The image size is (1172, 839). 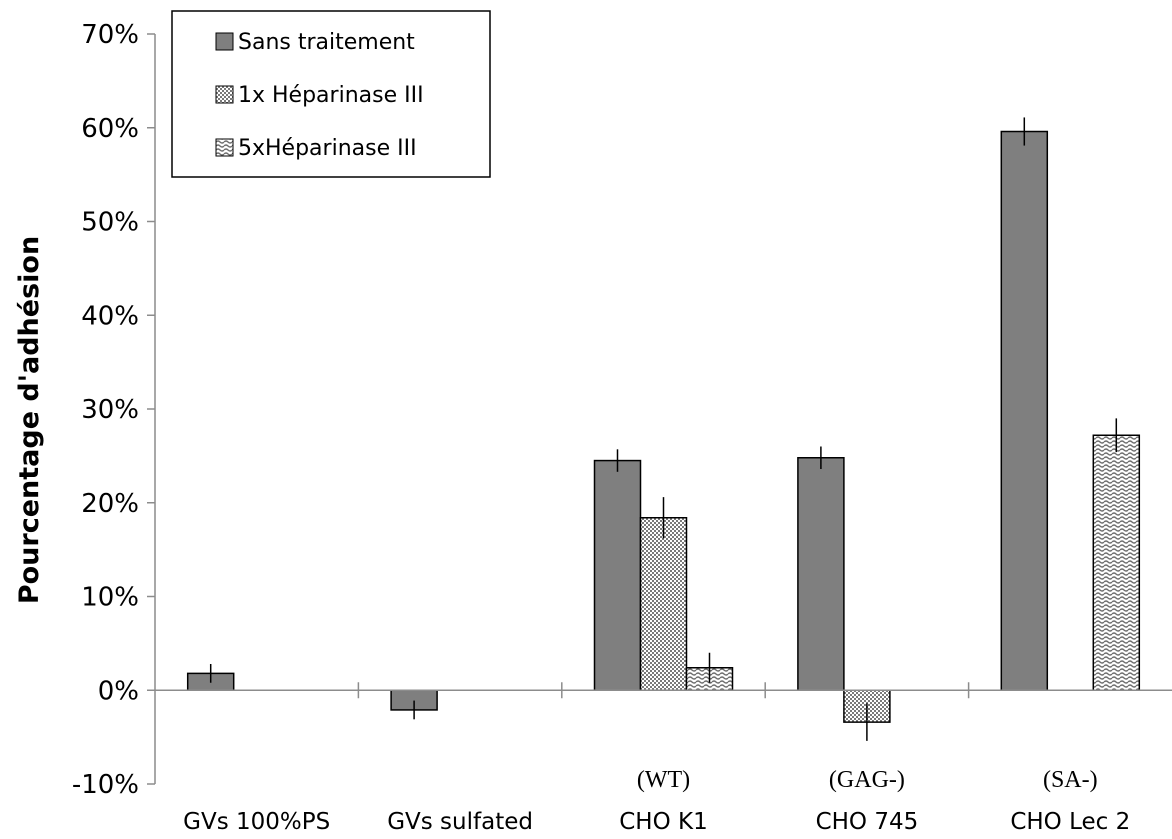 What do you see at coordinates (110, 35) in the screenshot?
I see `y-tick-label: 70%` at bounding box center [110, 35].